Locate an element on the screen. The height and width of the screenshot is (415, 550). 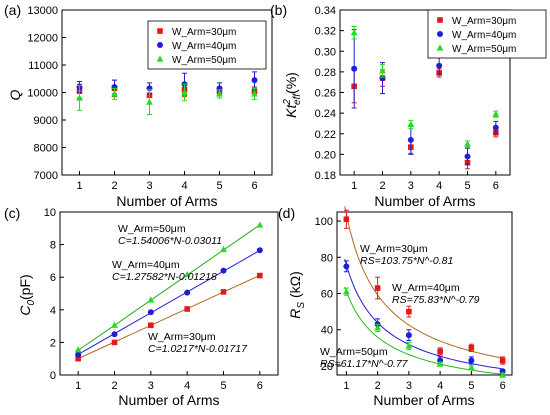
legend-a: W_Arm=30μm W_Arm=40μm W_Arm=50μm is located at coordinates (207, 45).